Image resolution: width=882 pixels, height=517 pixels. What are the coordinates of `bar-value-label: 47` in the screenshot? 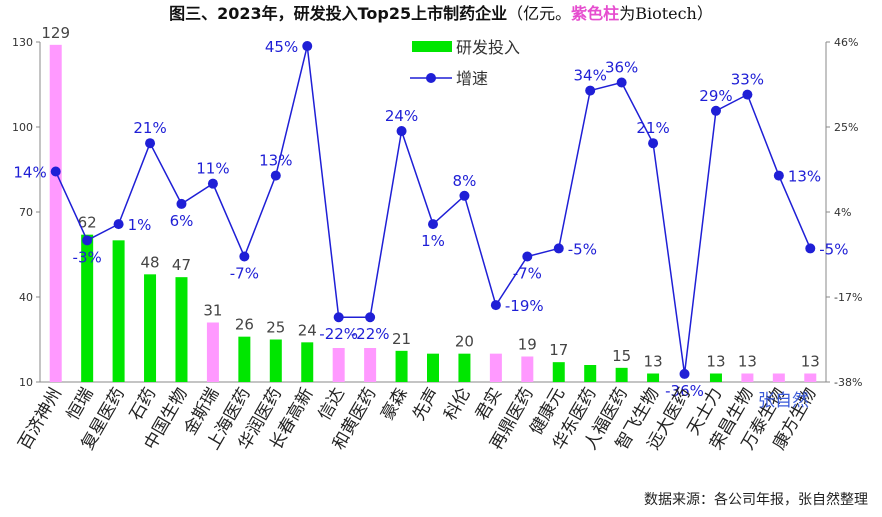 It's located at (181, 265).